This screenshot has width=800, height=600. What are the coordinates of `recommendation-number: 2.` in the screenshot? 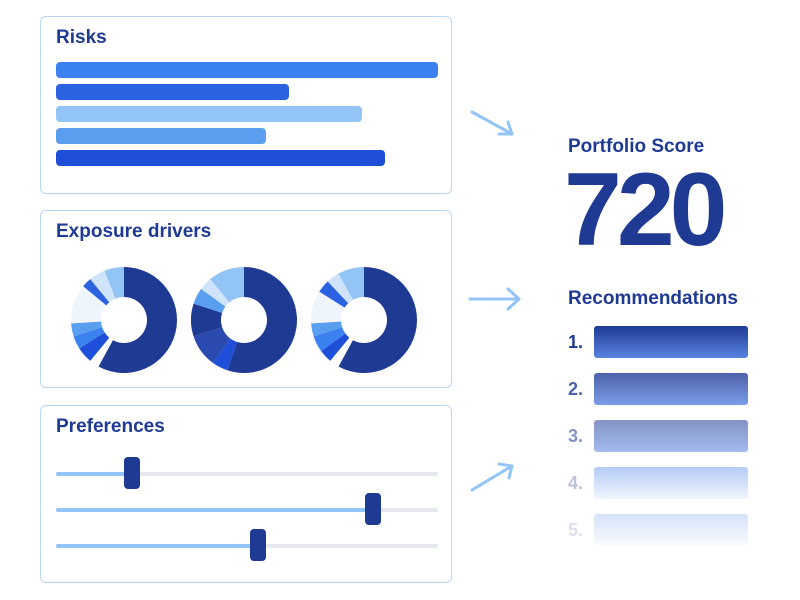 It's located at (576, 389).